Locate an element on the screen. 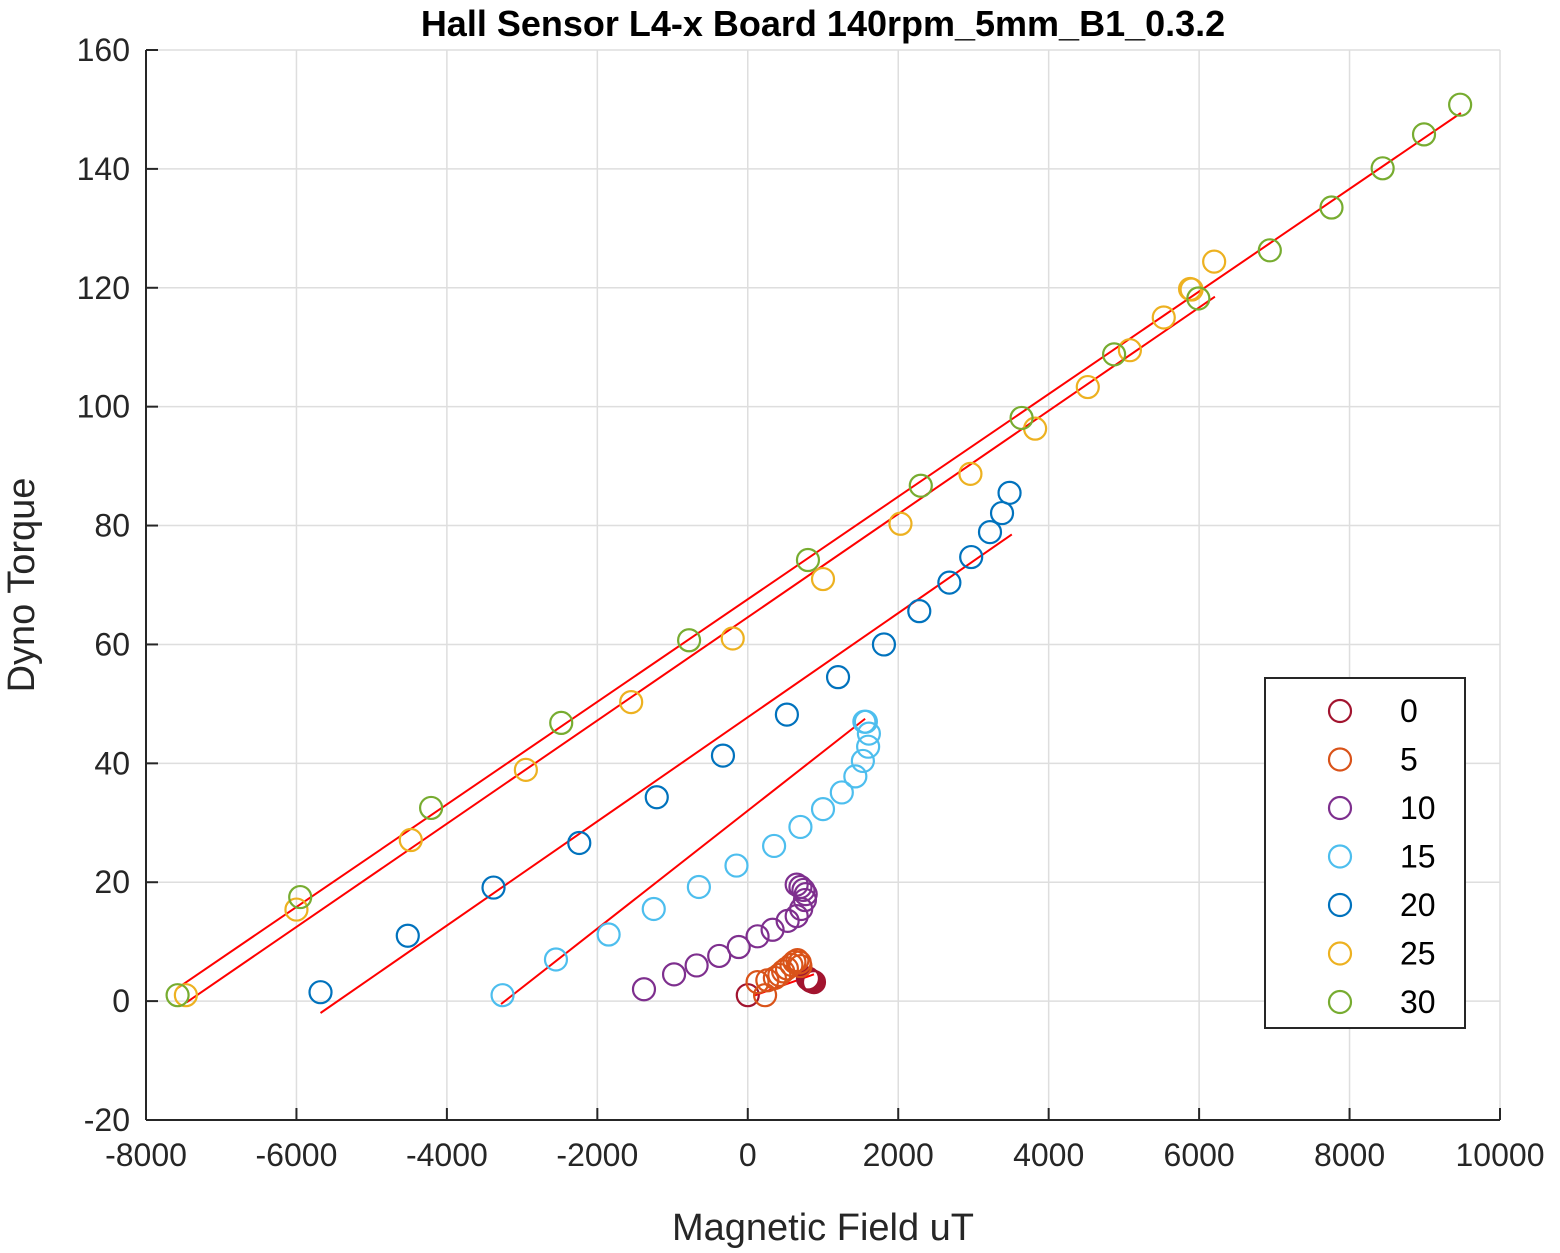 The image size is (1560, 1253). fit-line is located at coordinates (683, 861).